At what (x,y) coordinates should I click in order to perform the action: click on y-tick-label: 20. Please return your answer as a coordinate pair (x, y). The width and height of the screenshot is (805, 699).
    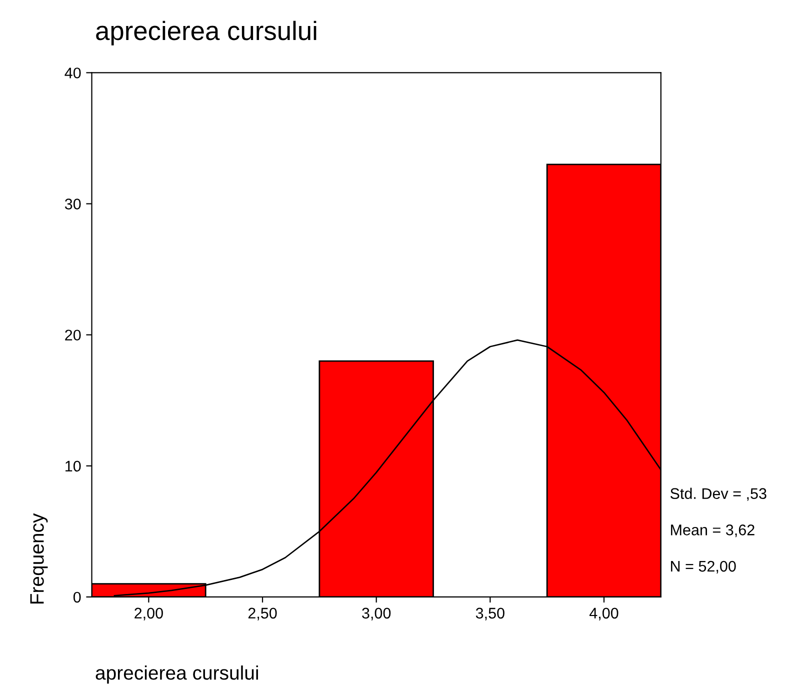
    Looking at the image, I should click on (73, 335).